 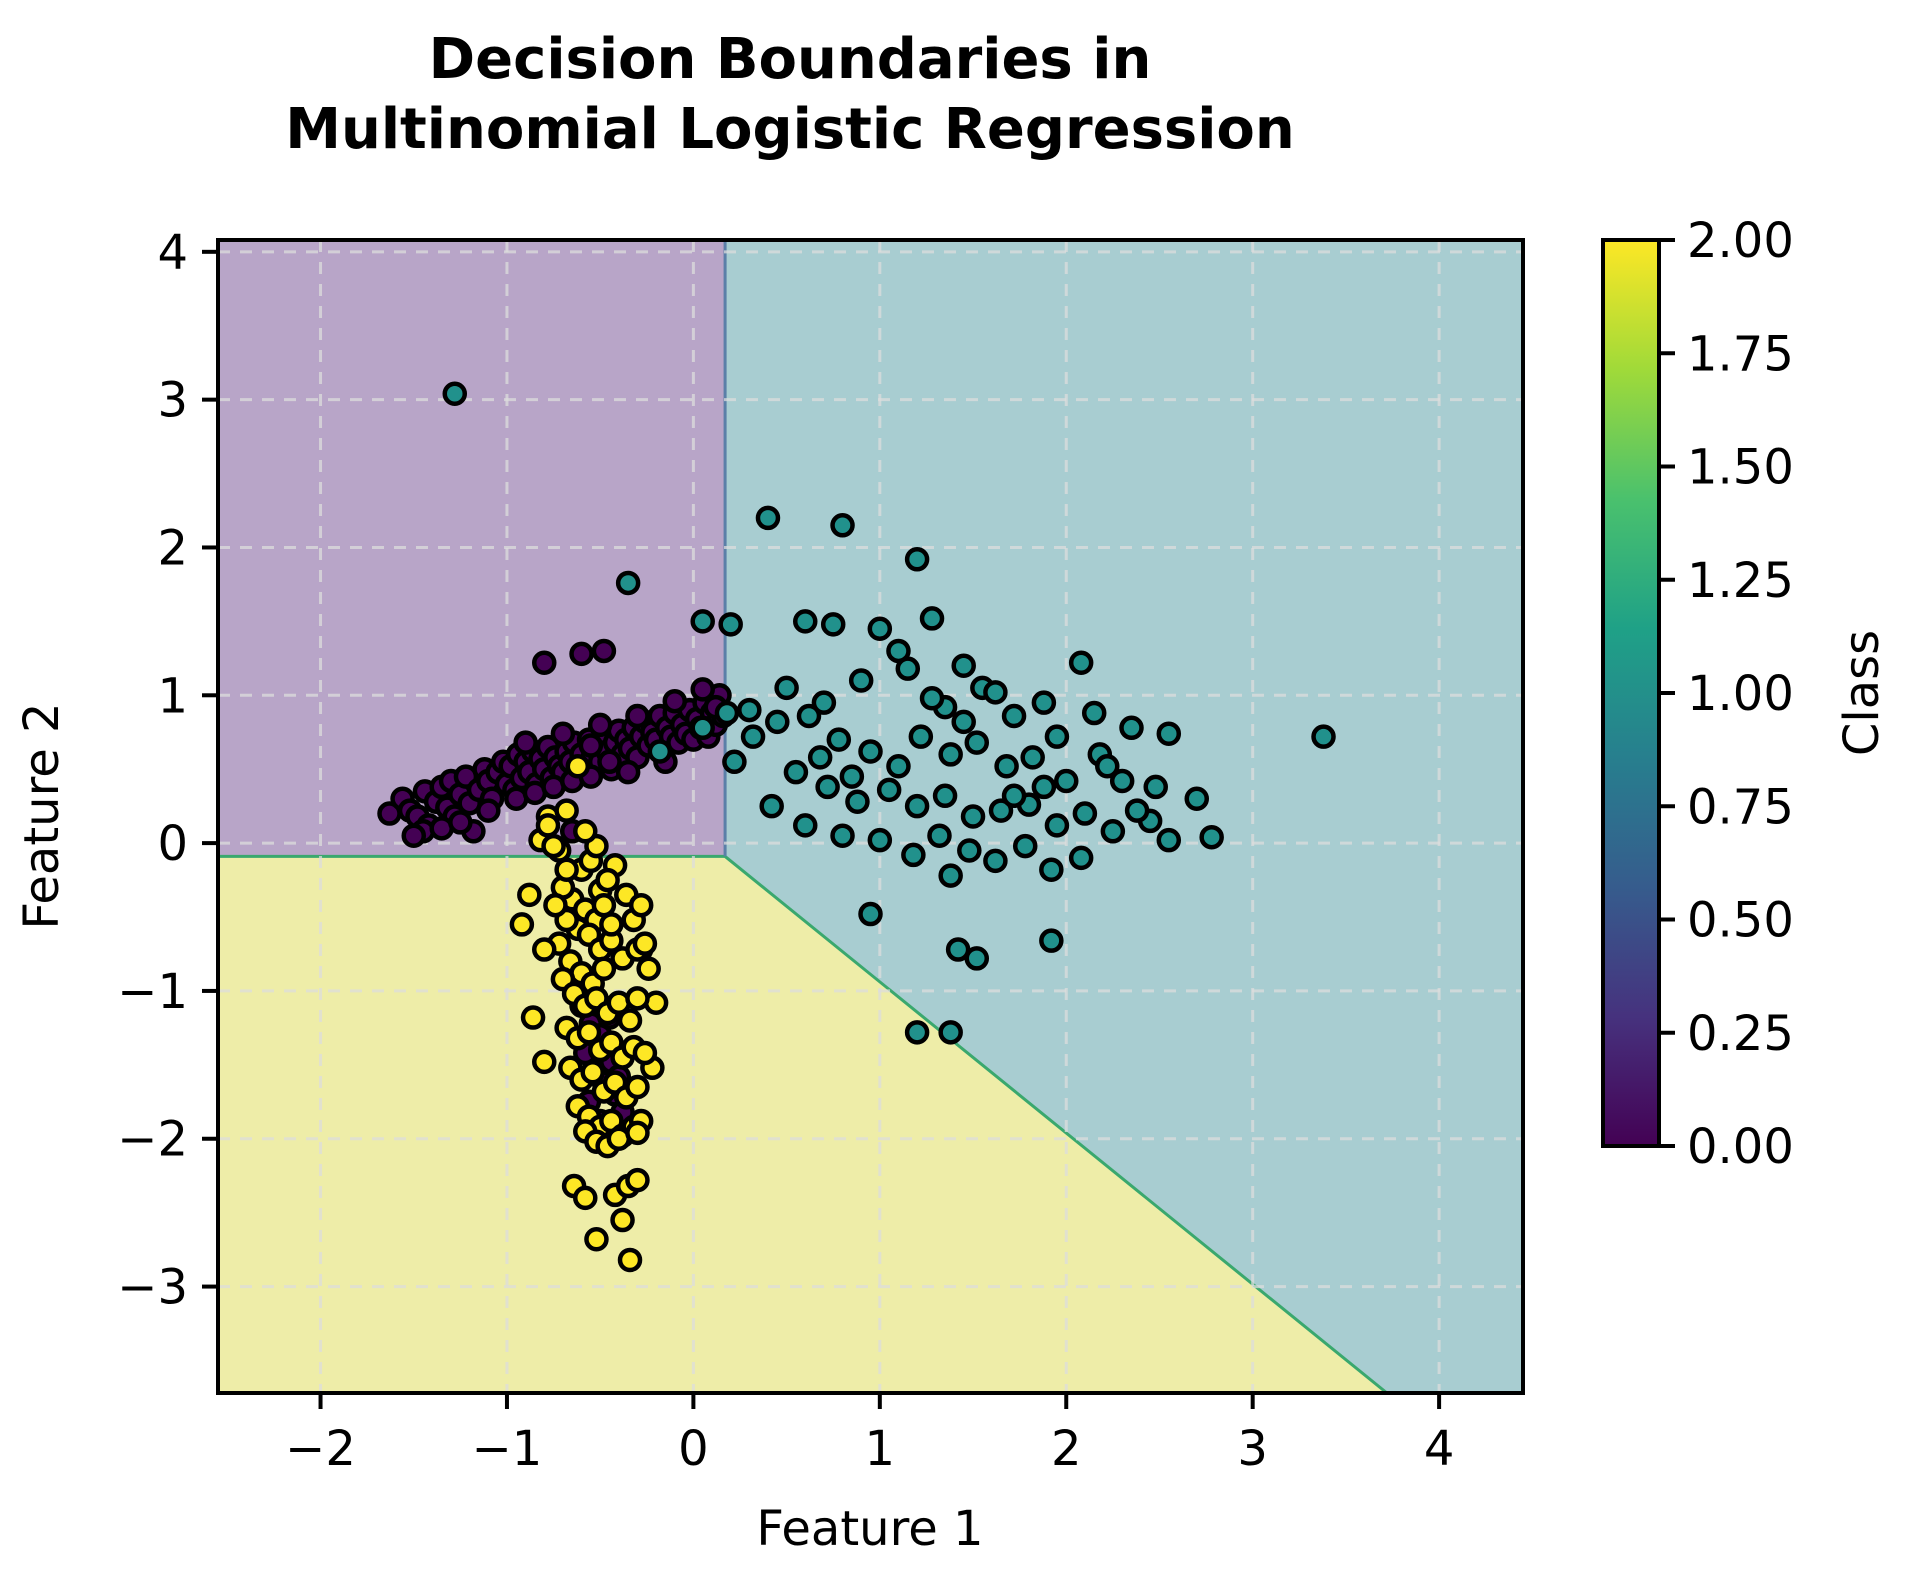 What do you see at coordinates (172, 844) in the screenshot?
I see `y-tick-label: 0` at bounding box center [172, 844].